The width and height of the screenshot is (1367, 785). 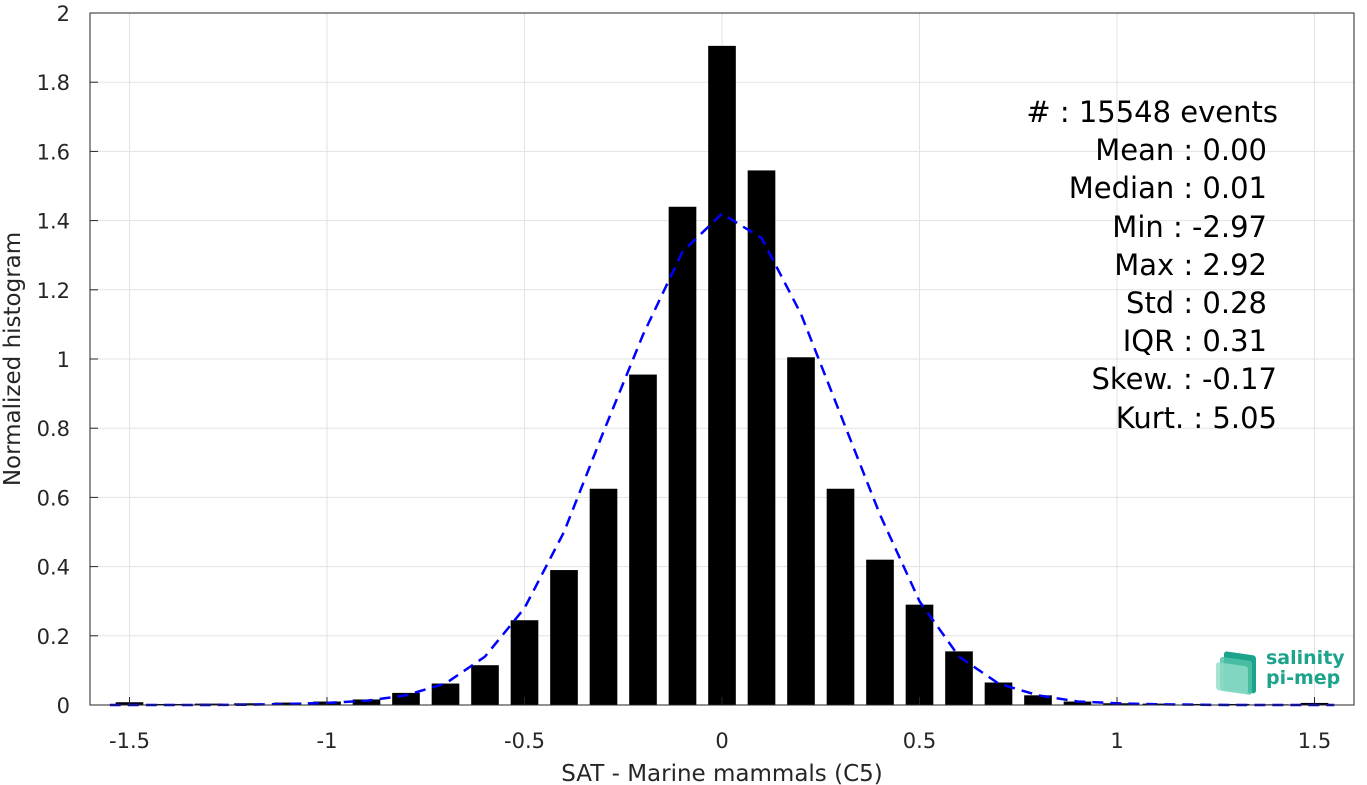 What do you see at coordinates (53, 222) in the screenshot?
I see `y-tick-label: 1.4` at bounding box center [53, 222].